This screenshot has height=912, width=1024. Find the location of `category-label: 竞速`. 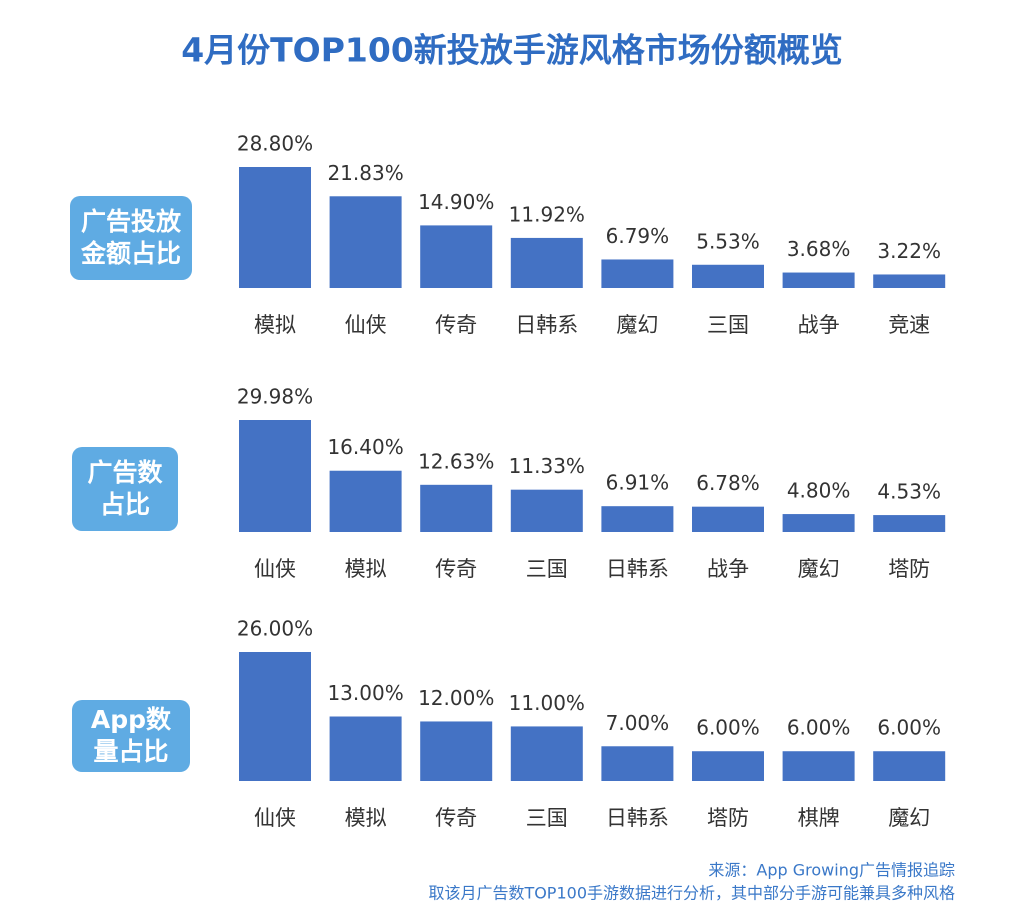

category-label: 竞速 is located at coordinates (909, 325).